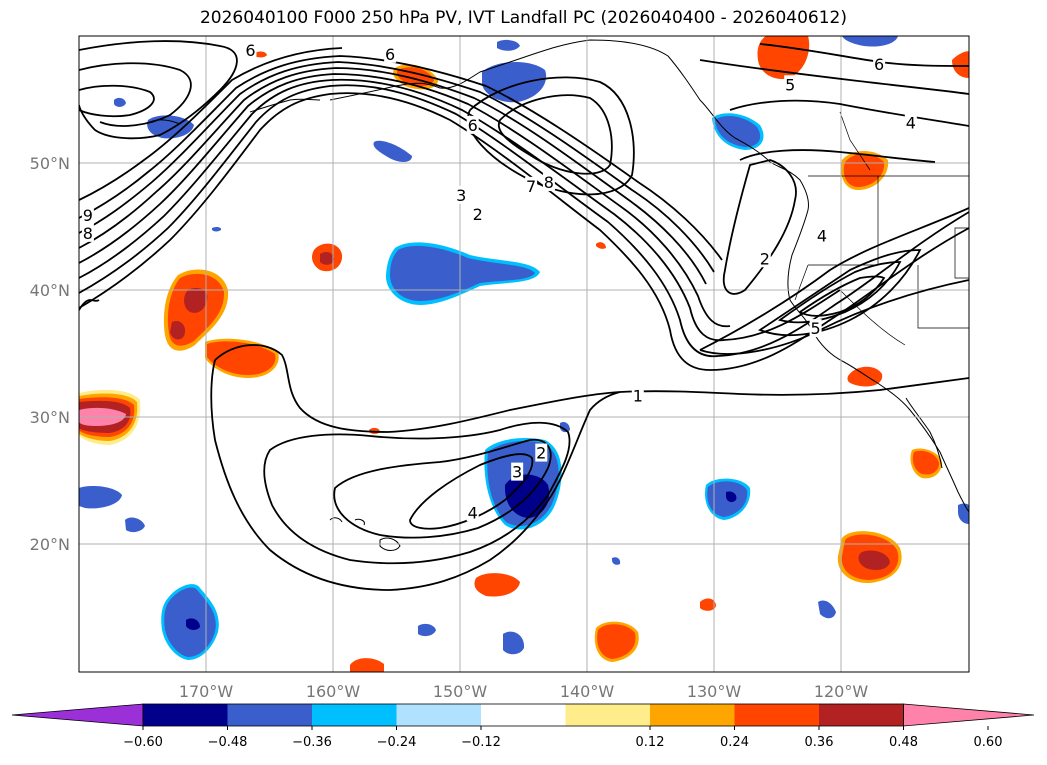  What do you see at coordinates (312, 742) in the screenshot?
I see `colorbar-tick-label: −0.36` at bounding box center [312, 742].